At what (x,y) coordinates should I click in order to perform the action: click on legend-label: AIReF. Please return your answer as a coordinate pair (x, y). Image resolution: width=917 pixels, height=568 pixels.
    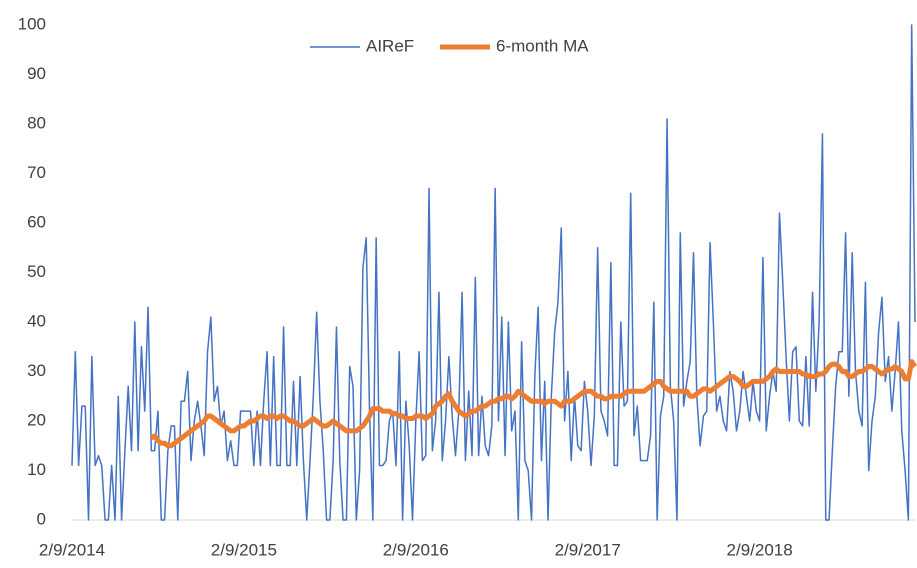
    Looking at the image, I should click on (390, 45).